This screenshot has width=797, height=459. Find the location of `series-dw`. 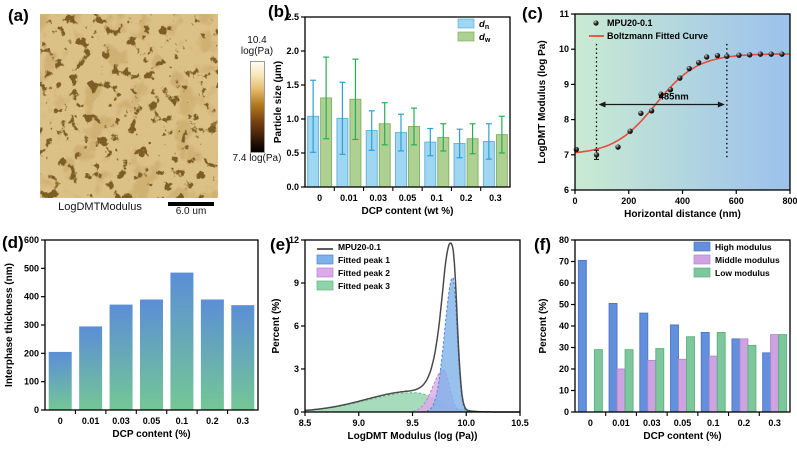

series-dw is located at coordinates (414, 122).